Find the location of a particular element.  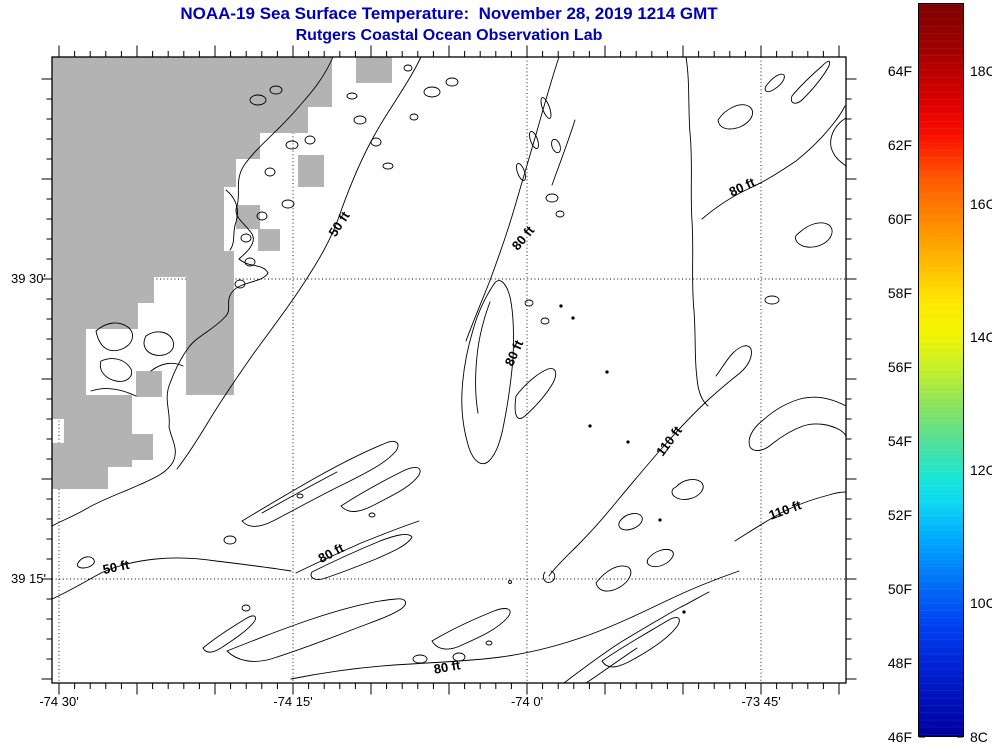

sst-colorbar is located at coordinates (941, 370).